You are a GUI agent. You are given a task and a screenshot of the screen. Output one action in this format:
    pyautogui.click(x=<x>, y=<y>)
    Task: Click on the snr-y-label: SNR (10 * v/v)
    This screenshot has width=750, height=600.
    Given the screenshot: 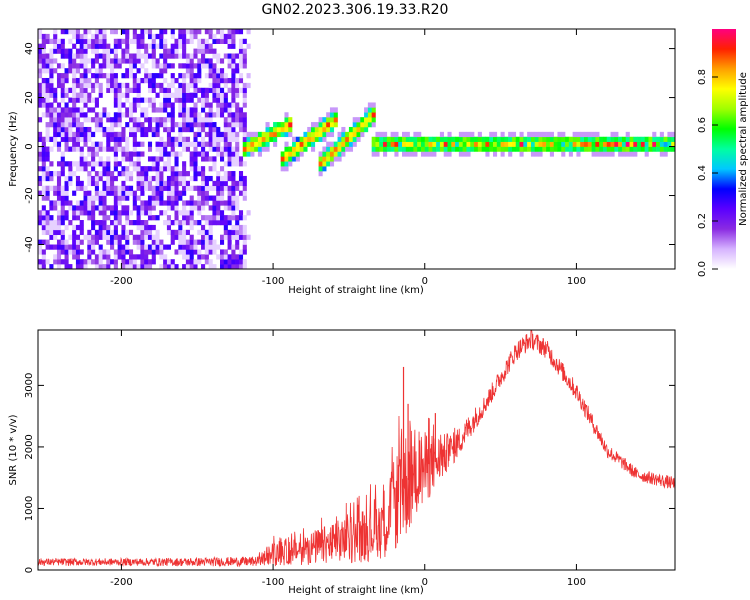 What is the action you would take?
    pyautogui.click(x=13, y=449)
    